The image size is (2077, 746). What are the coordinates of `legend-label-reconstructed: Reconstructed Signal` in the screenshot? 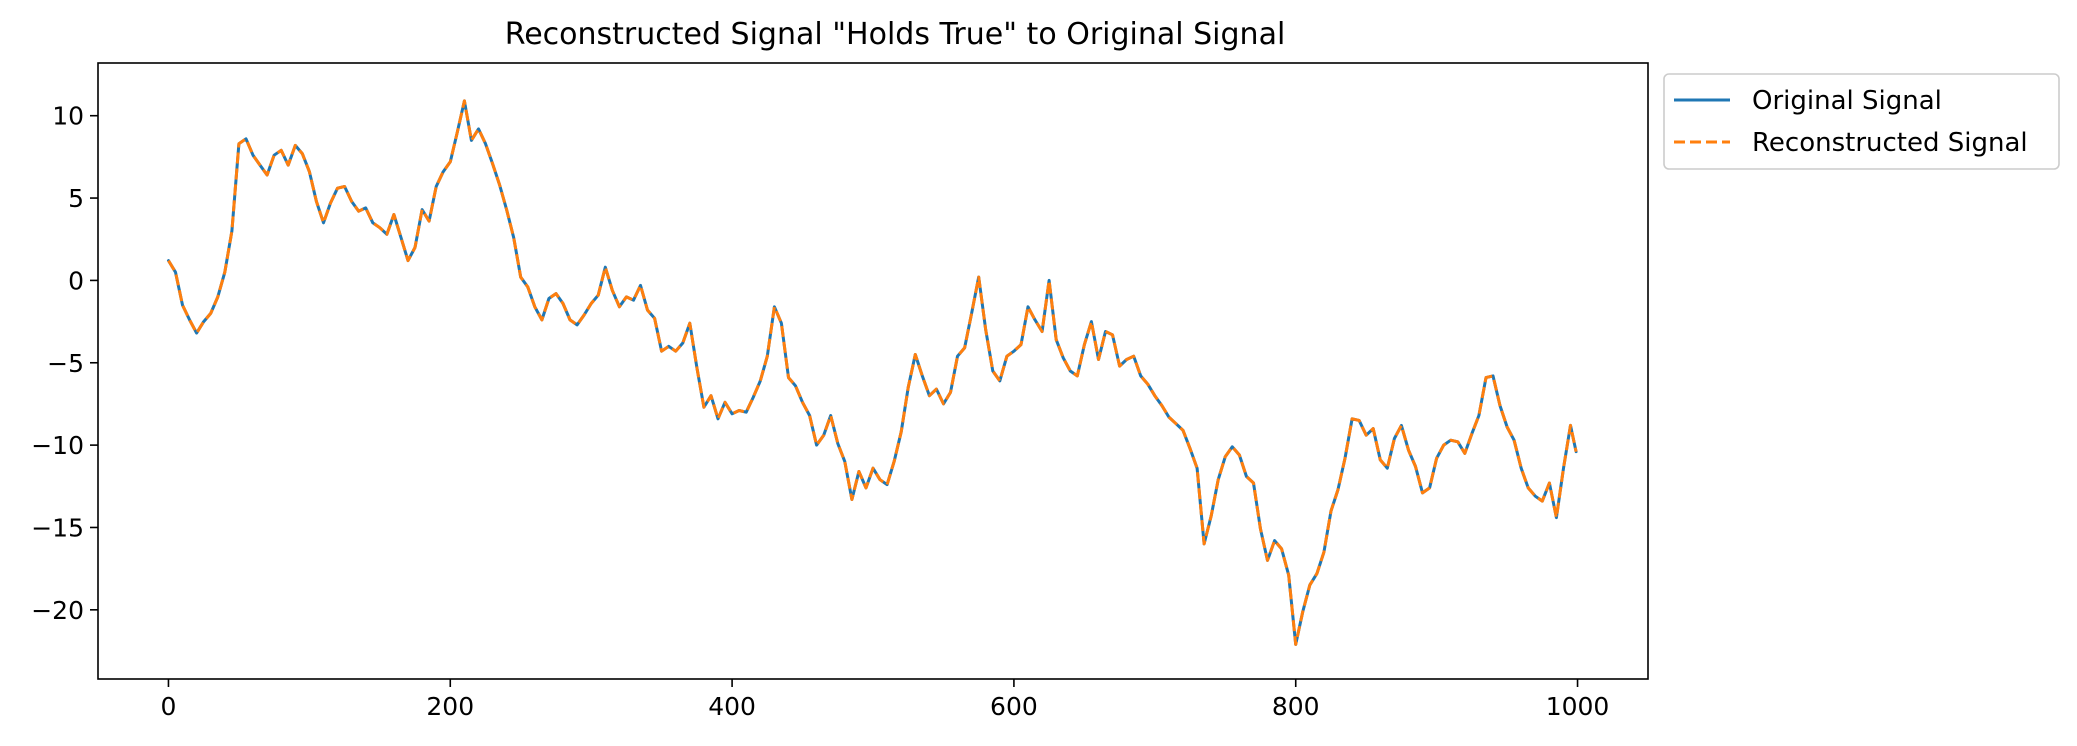 It's located at (1890, 143).